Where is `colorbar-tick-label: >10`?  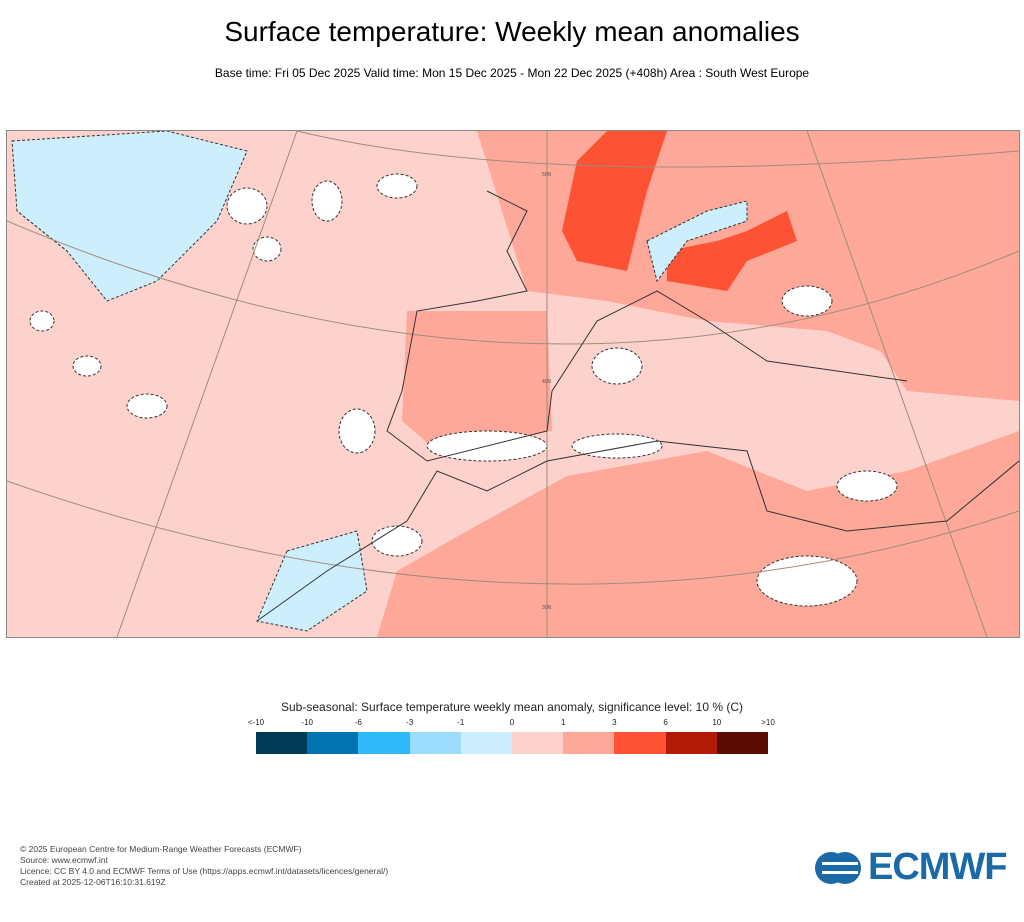 colorbar-tick-label: >10 is located at coordinates (768, 722).